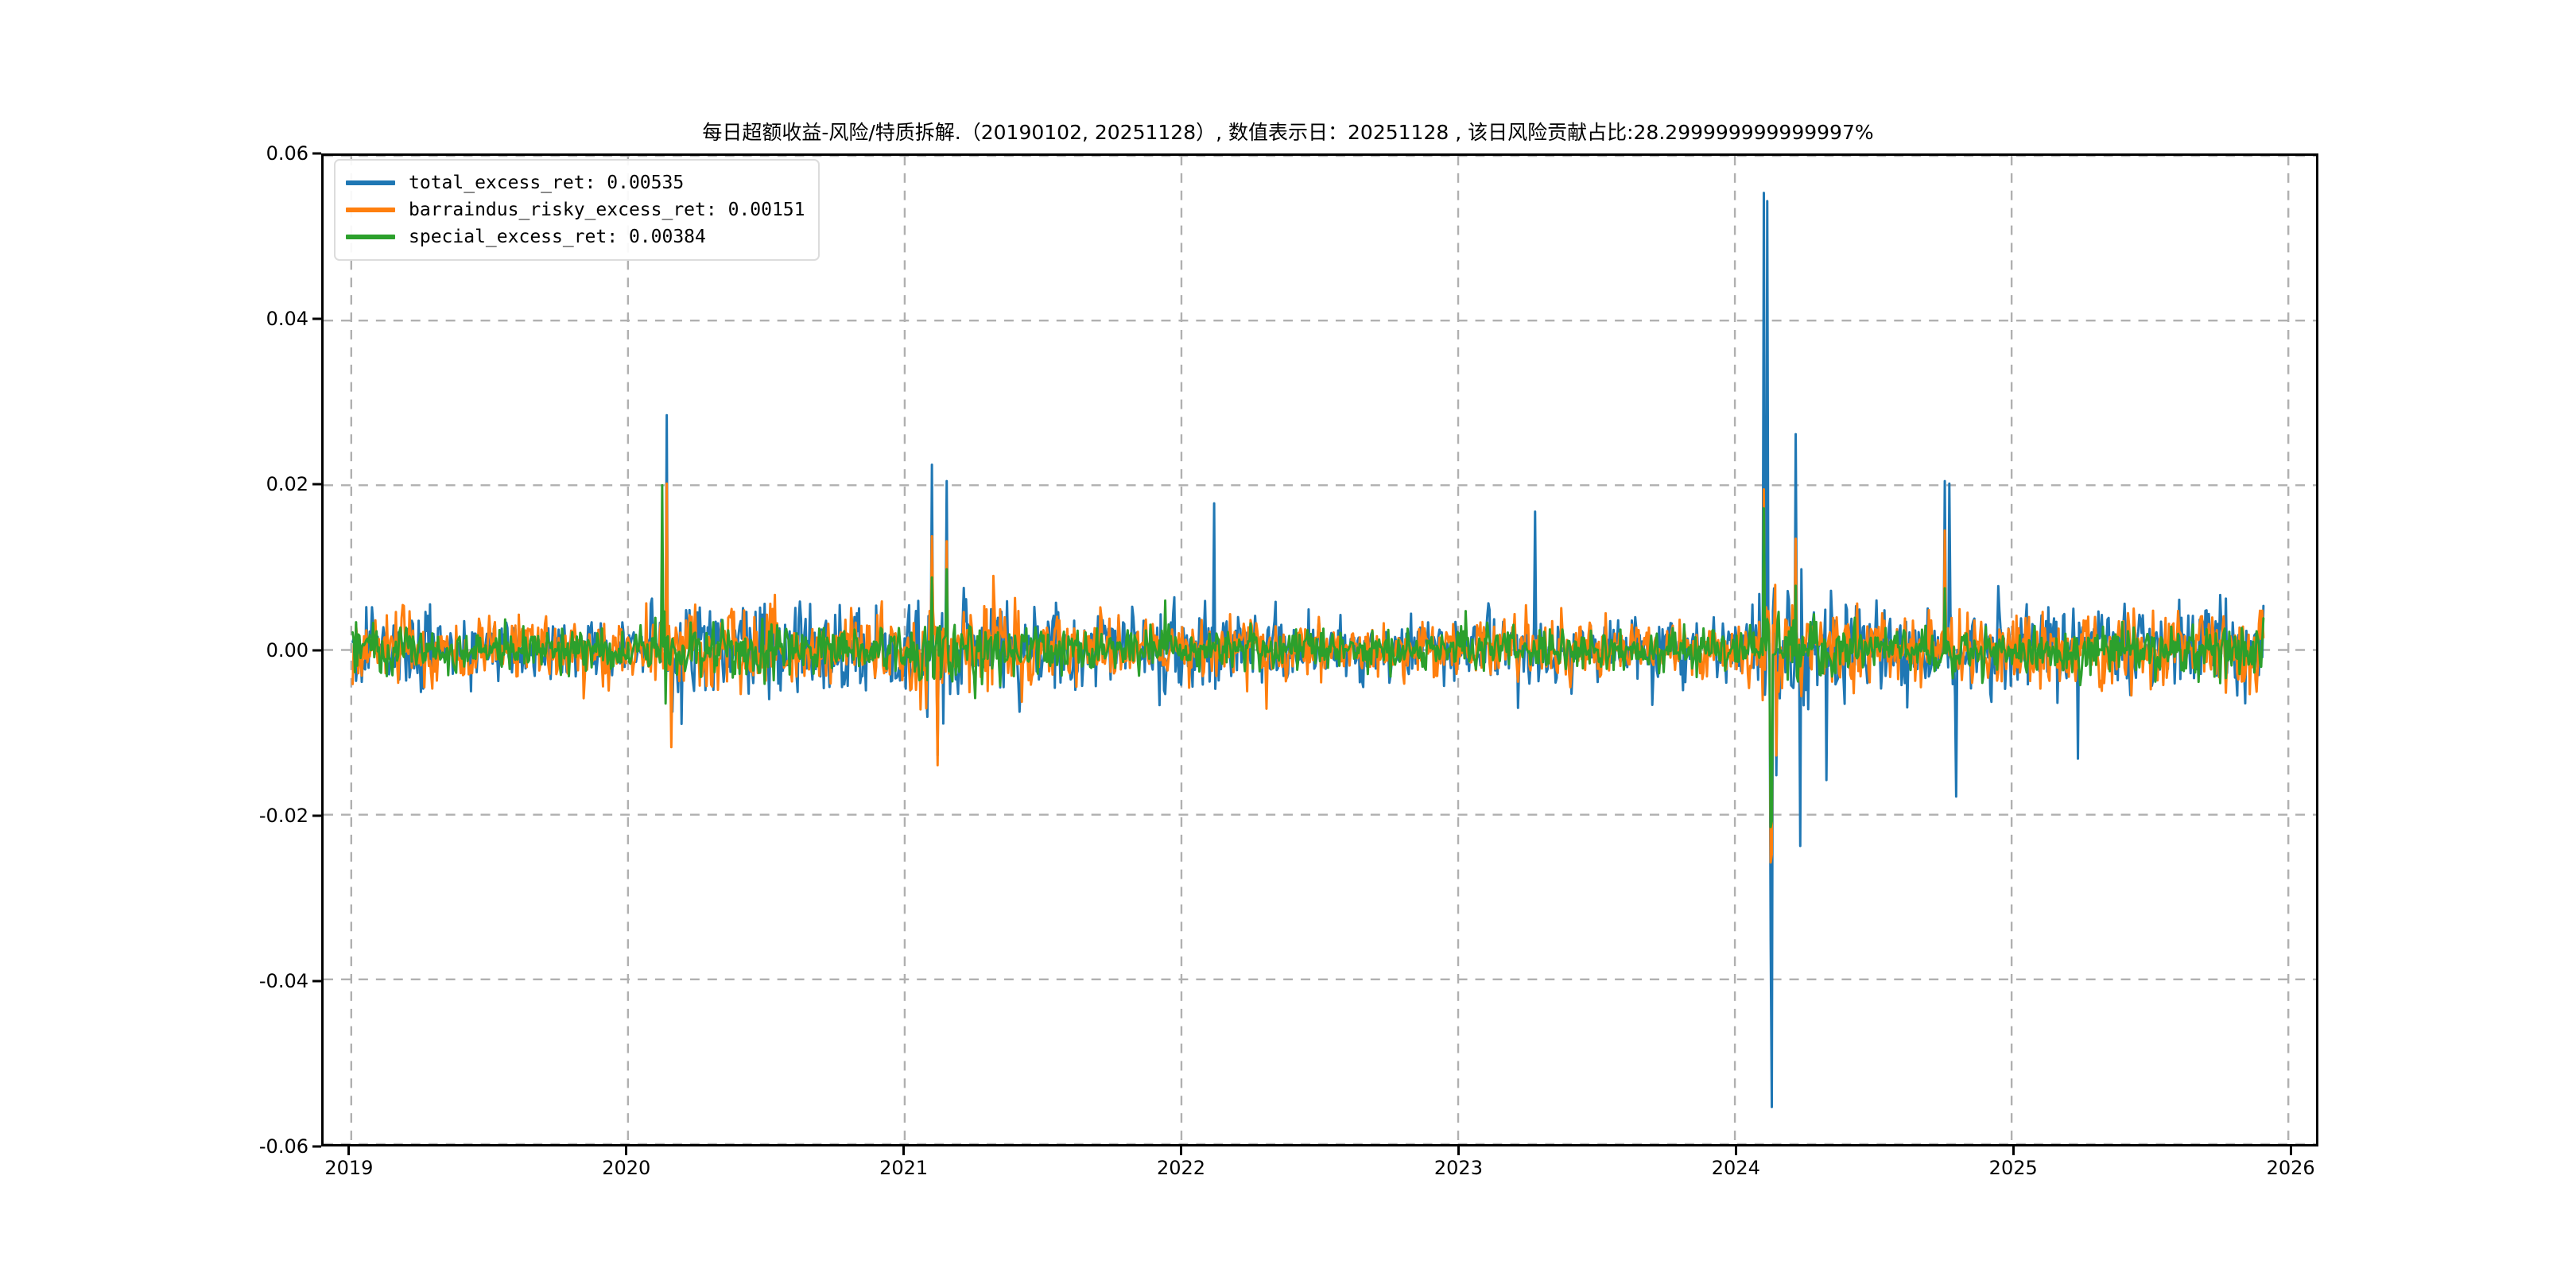 This screenshot has height=1288, width=2576. I want to click on legend-item-total_excess_ret: total_excess_ret: 0.00535, so click(575, 182).